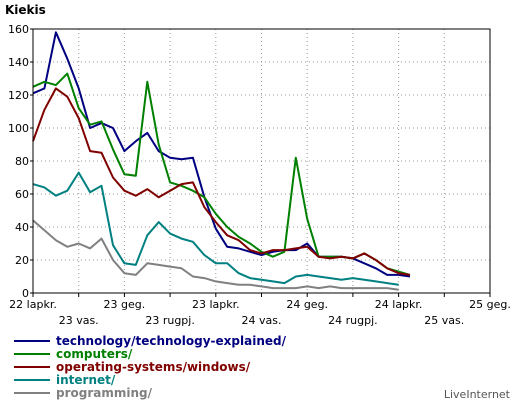 The image size is (520, 405). What do you see at coordinates (125, 304) in the screenshot?
I see `x-tick-label: 23 geg.` at bounding box center [125, 304].